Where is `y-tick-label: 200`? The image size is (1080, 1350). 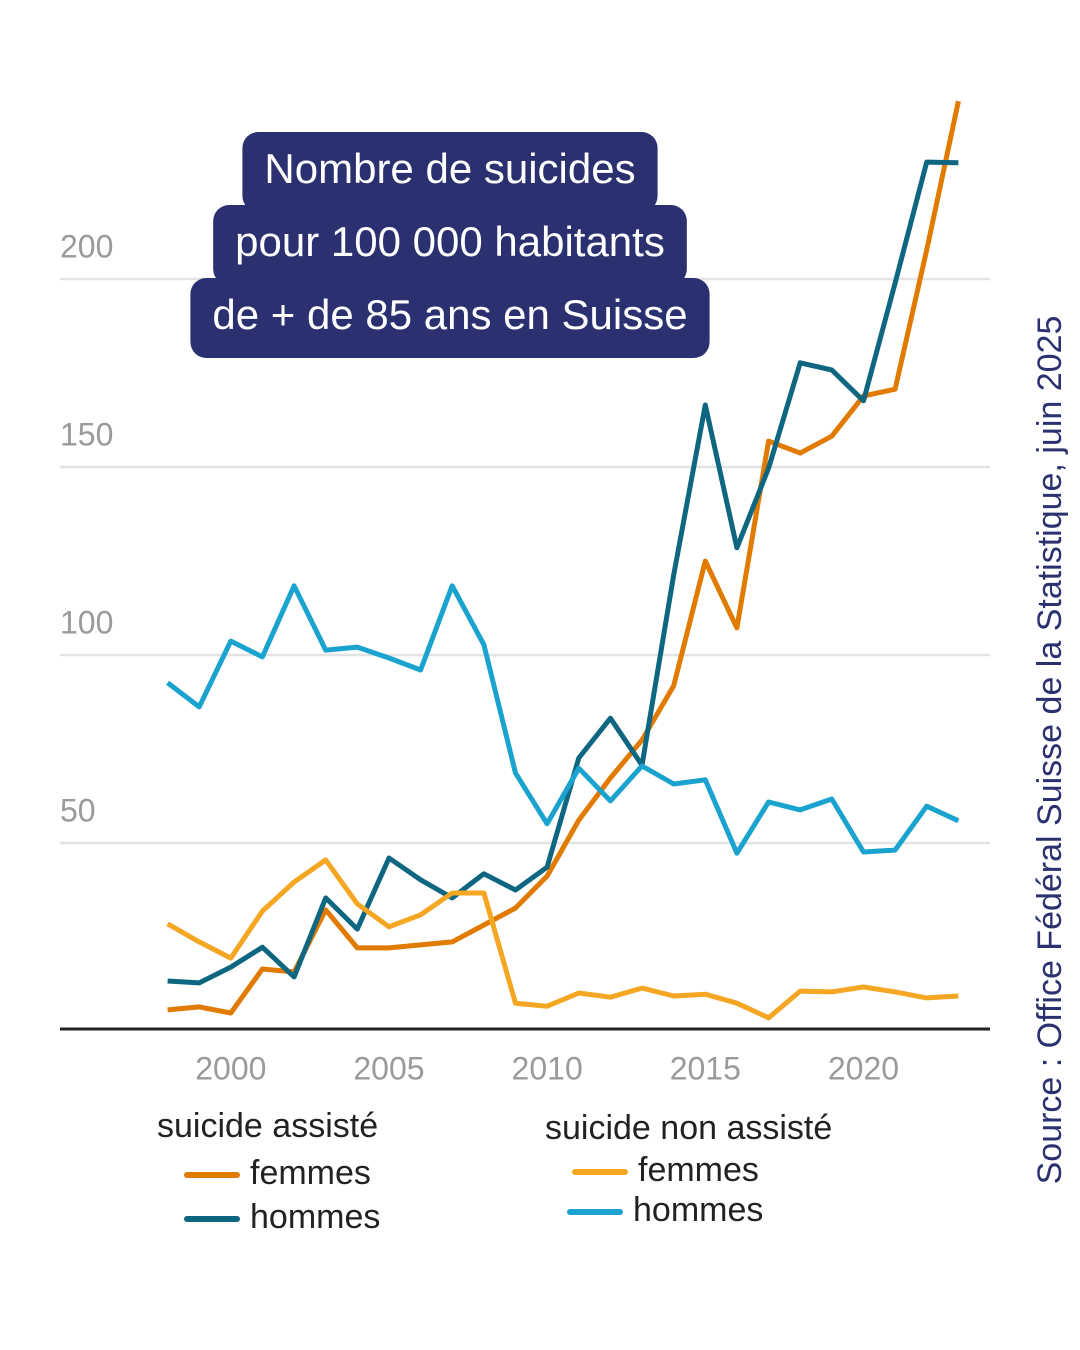
y-tick-label: 200 is located at coordinates (86, 246).